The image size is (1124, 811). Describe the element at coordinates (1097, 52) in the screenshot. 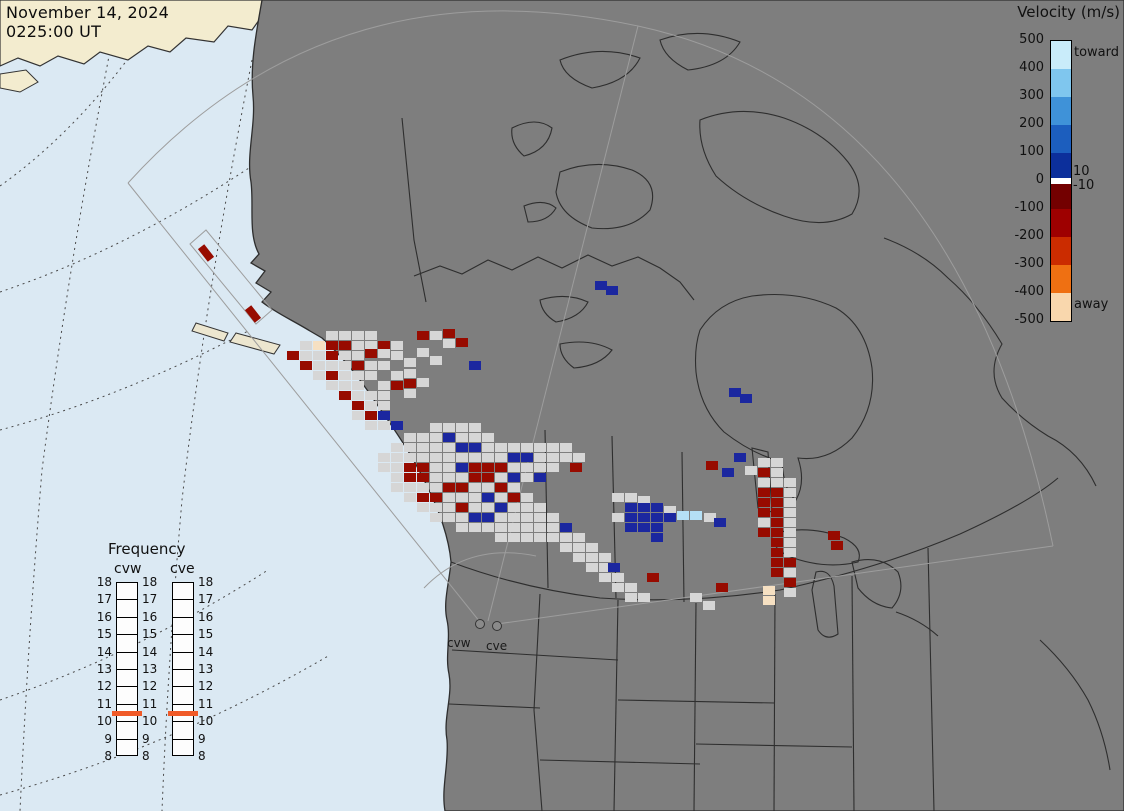

I see `toward-label: toward` at that location.